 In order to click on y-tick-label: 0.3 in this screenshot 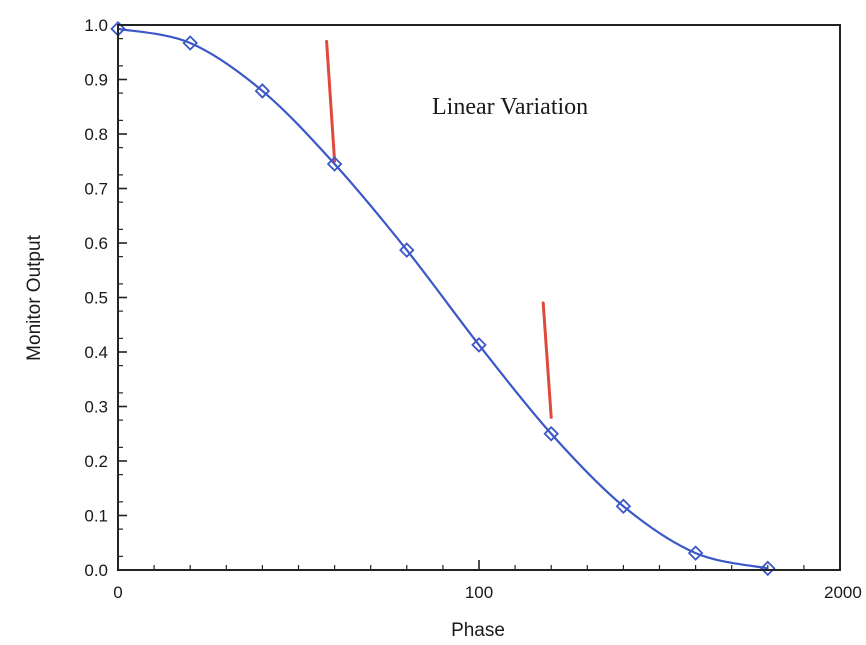, I will do `click(96, 407)`.